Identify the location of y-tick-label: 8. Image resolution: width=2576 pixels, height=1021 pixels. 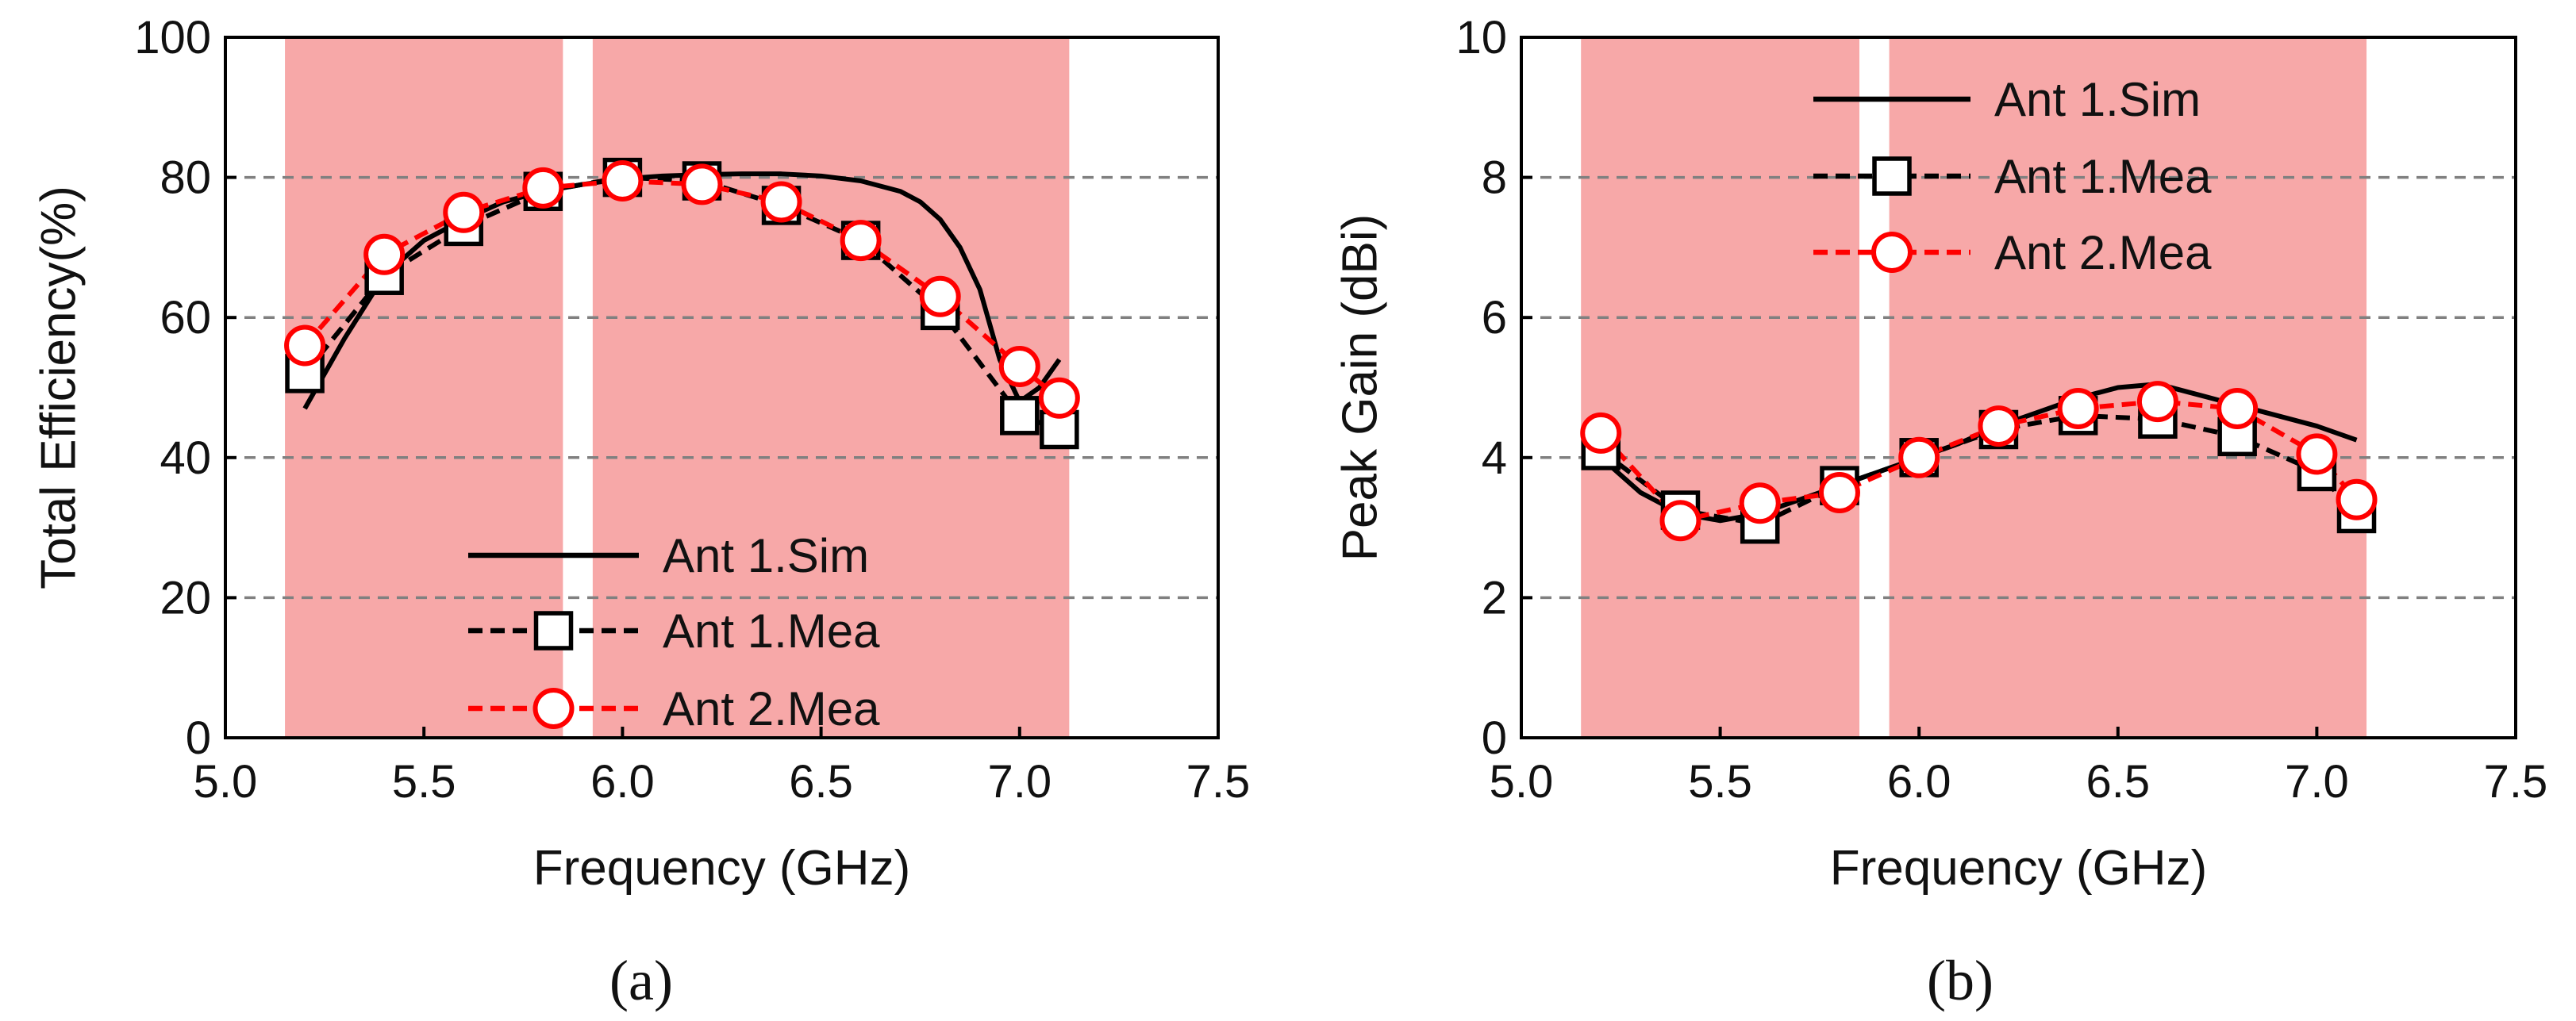
(1495, 178).